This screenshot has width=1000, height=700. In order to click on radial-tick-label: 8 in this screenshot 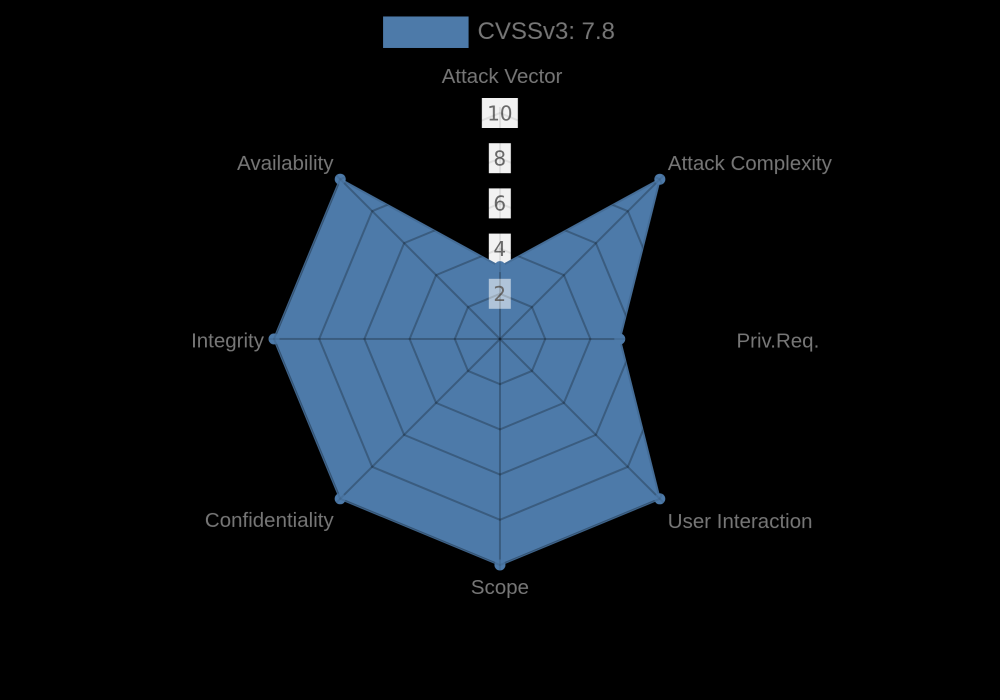, I will do `click(499, 158)`.